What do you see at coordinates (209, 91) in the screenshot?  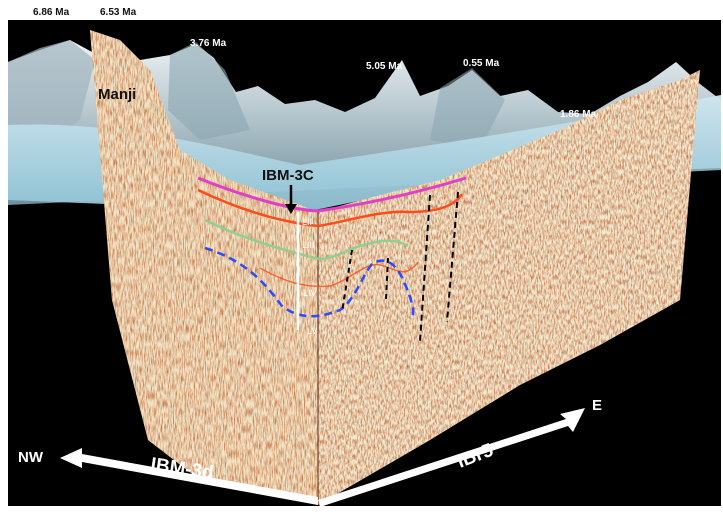 I see `mountain-ridge-center` at bounding box center [209, 91].